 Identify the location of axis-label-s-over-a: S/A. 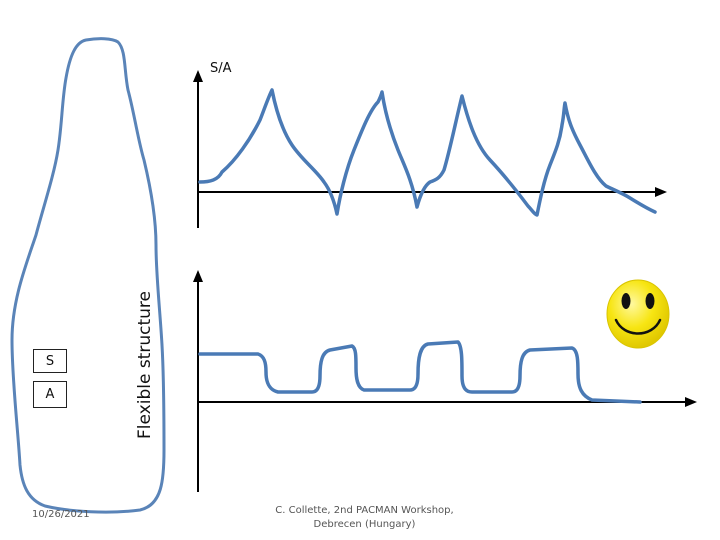
(221, 68).